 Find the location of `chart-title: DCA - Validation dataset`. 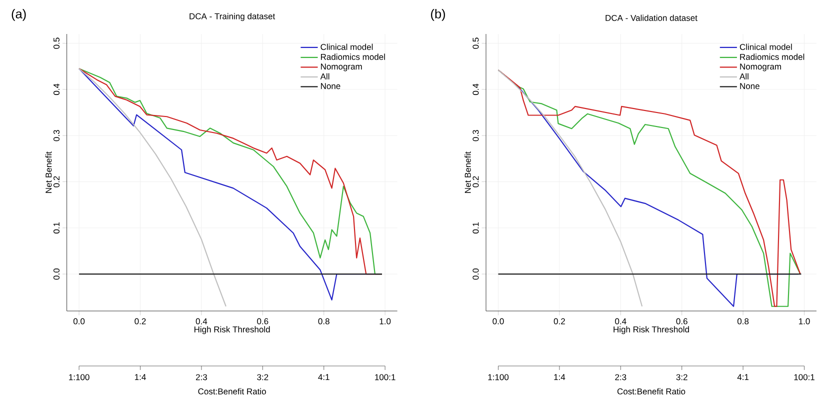

chart-title: DCA - Validation dataset is located at coordinates (652, 17).